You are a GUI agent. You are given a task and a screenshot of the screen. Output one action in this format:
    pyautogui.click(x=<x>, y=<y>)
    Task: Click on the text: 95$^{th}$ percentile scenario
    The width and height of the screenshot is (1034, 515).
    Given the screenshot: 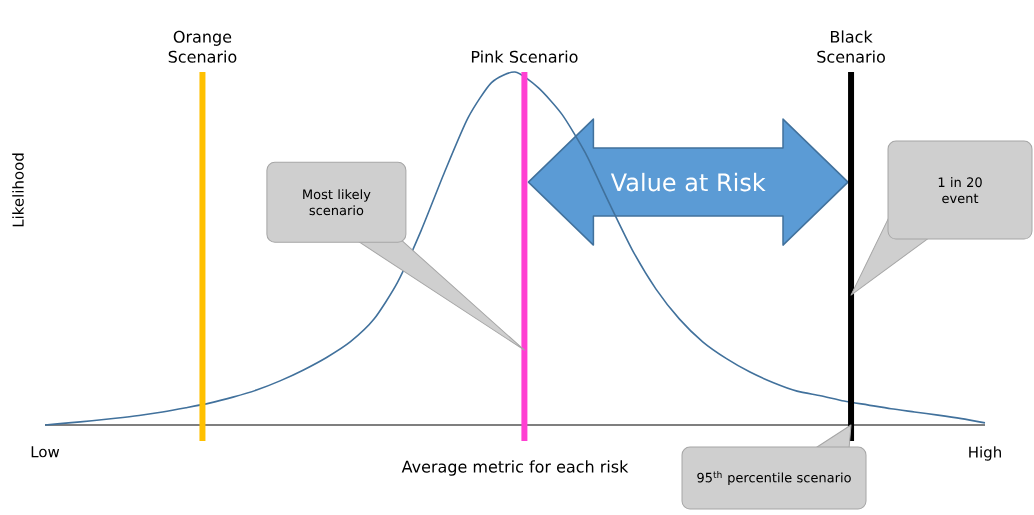 What is the action you would take?
    pyautogui.click(x=774, y=478)
    